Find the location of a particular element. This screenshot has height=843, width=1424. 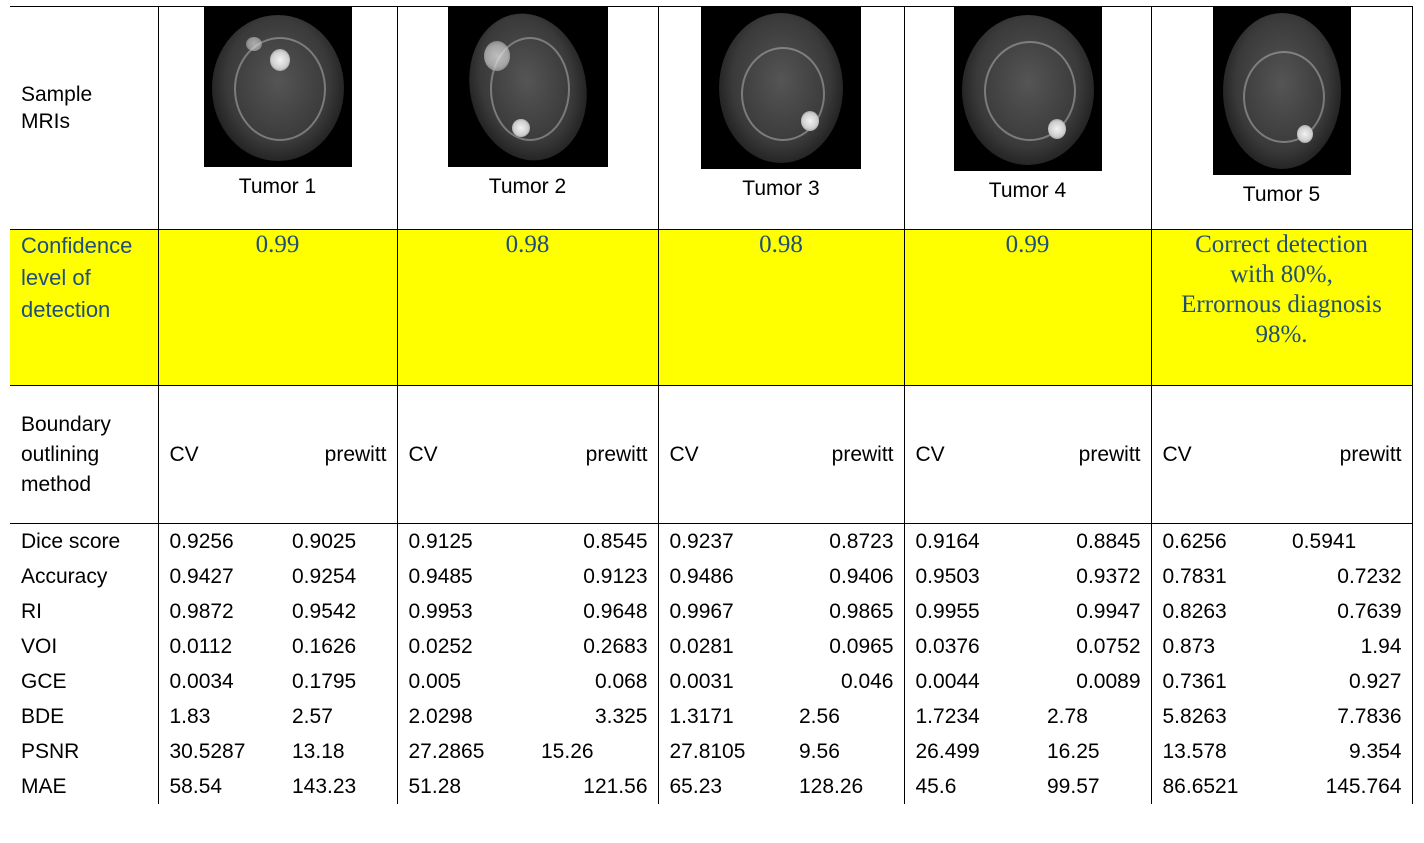

metric-value: 0.8263 is located at coordinates (1194, 611).